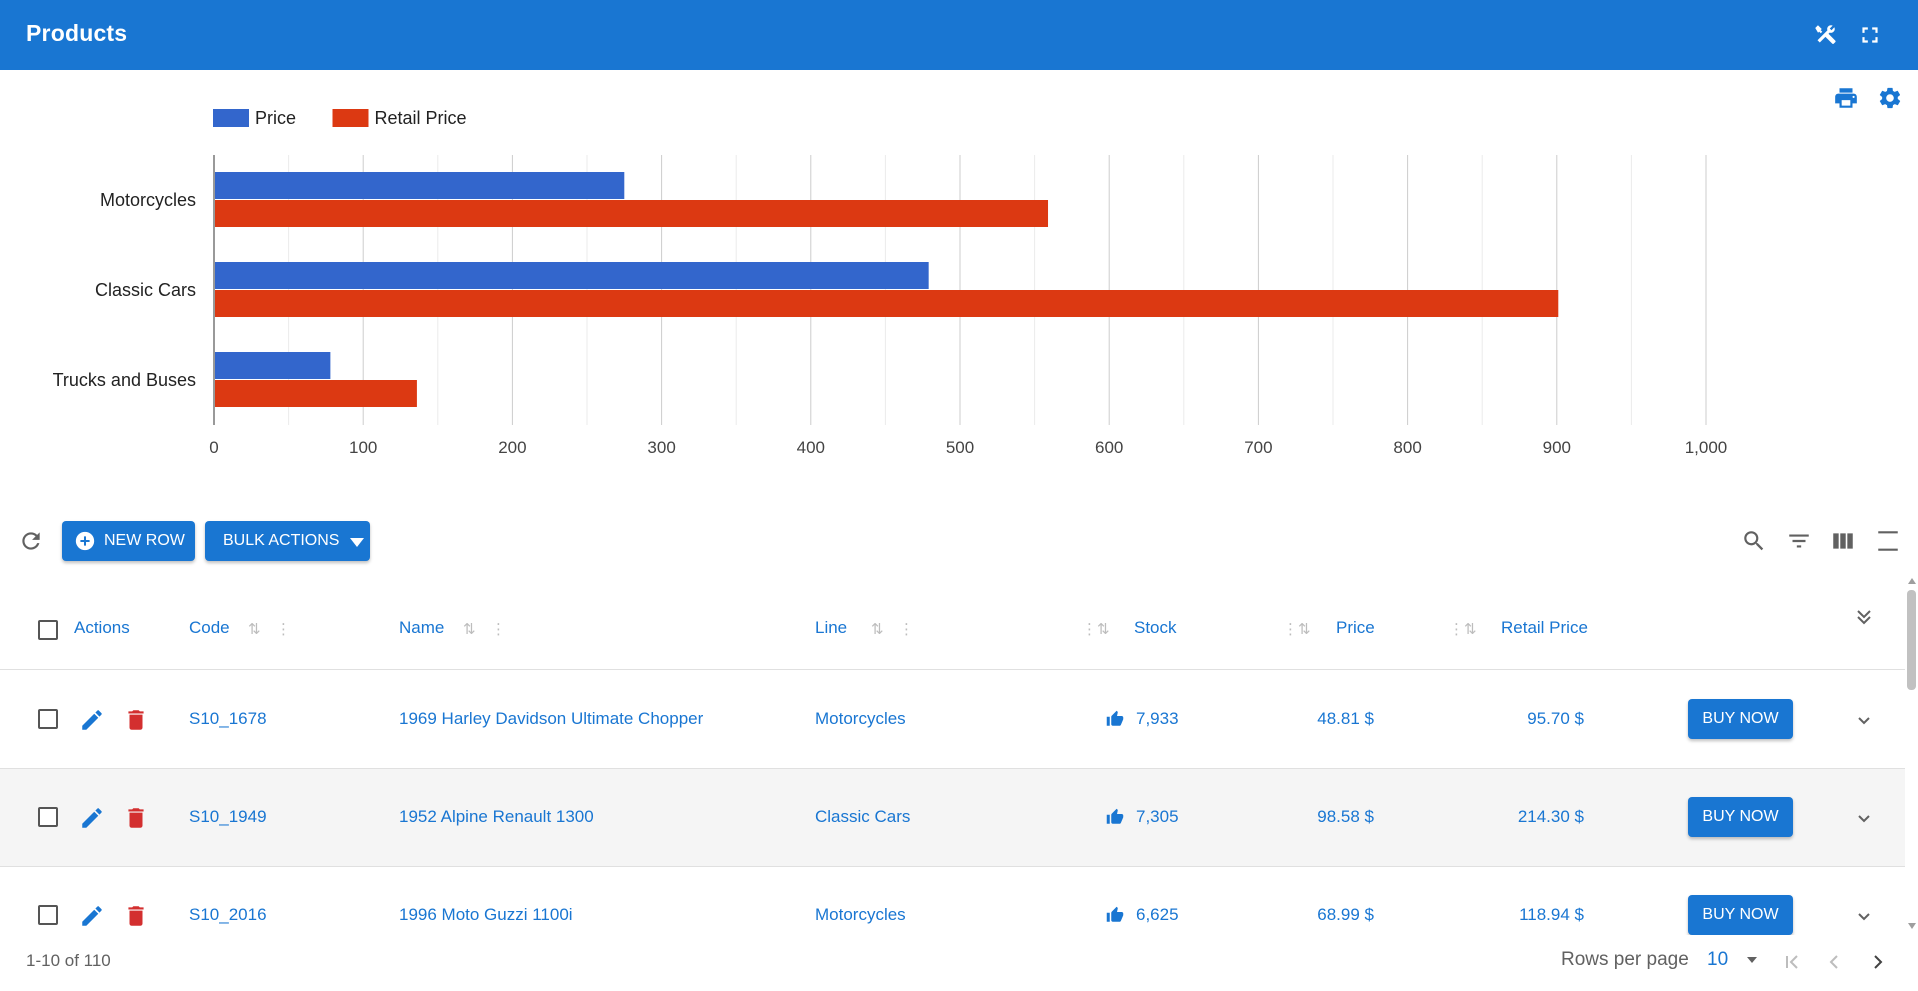  I want to click on x-tick-label: 400, so click(811, 447).